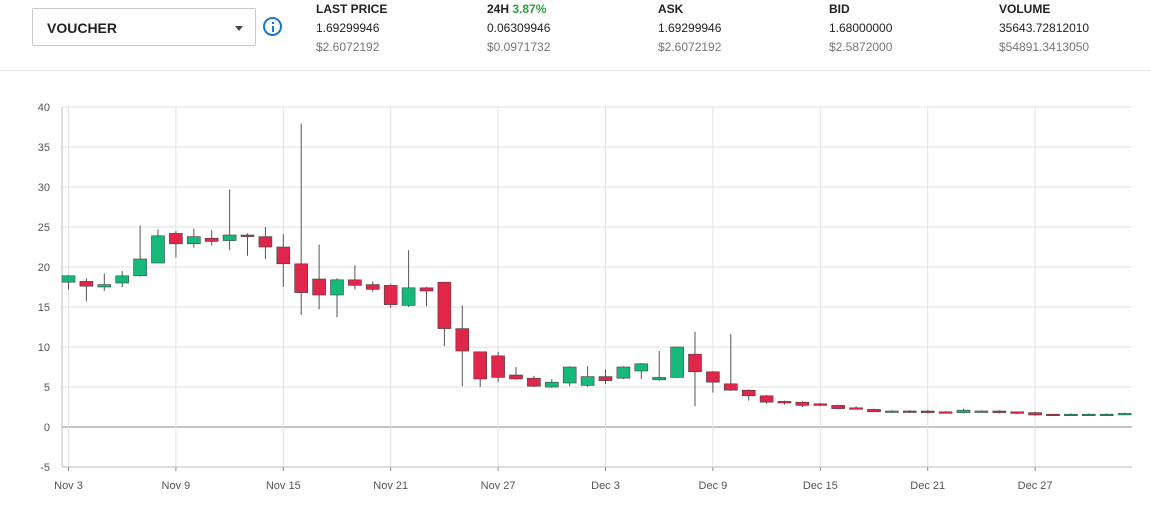 This screenshot has height=505, width=1151. What do you see at coordinates (861, 28) in the screenshot?
I see `stat-value: 1.68000000` at bounding box center [861, 28].